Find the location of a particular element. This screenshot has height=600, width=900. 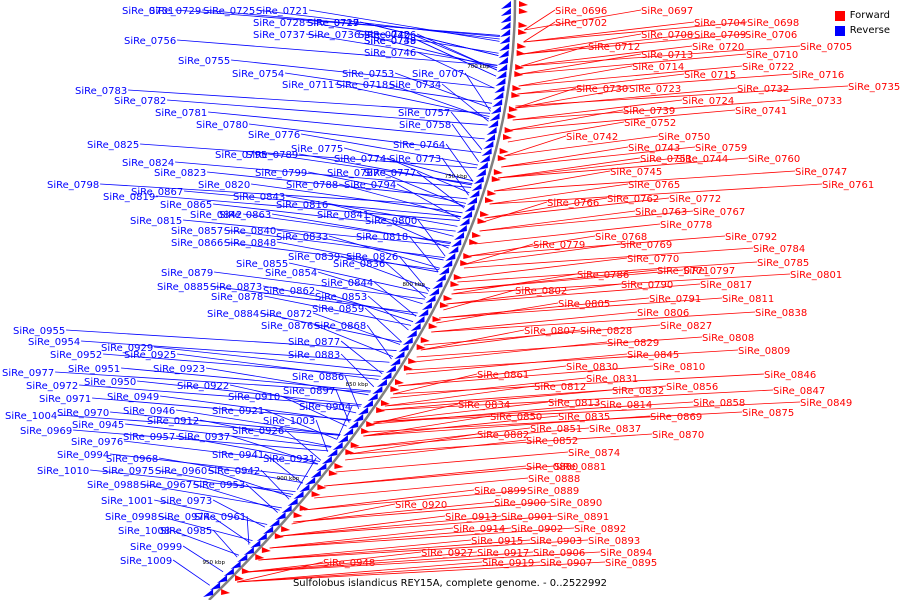

forward-gene-label: SiRe_0763 is located at coordinates (661, 212).